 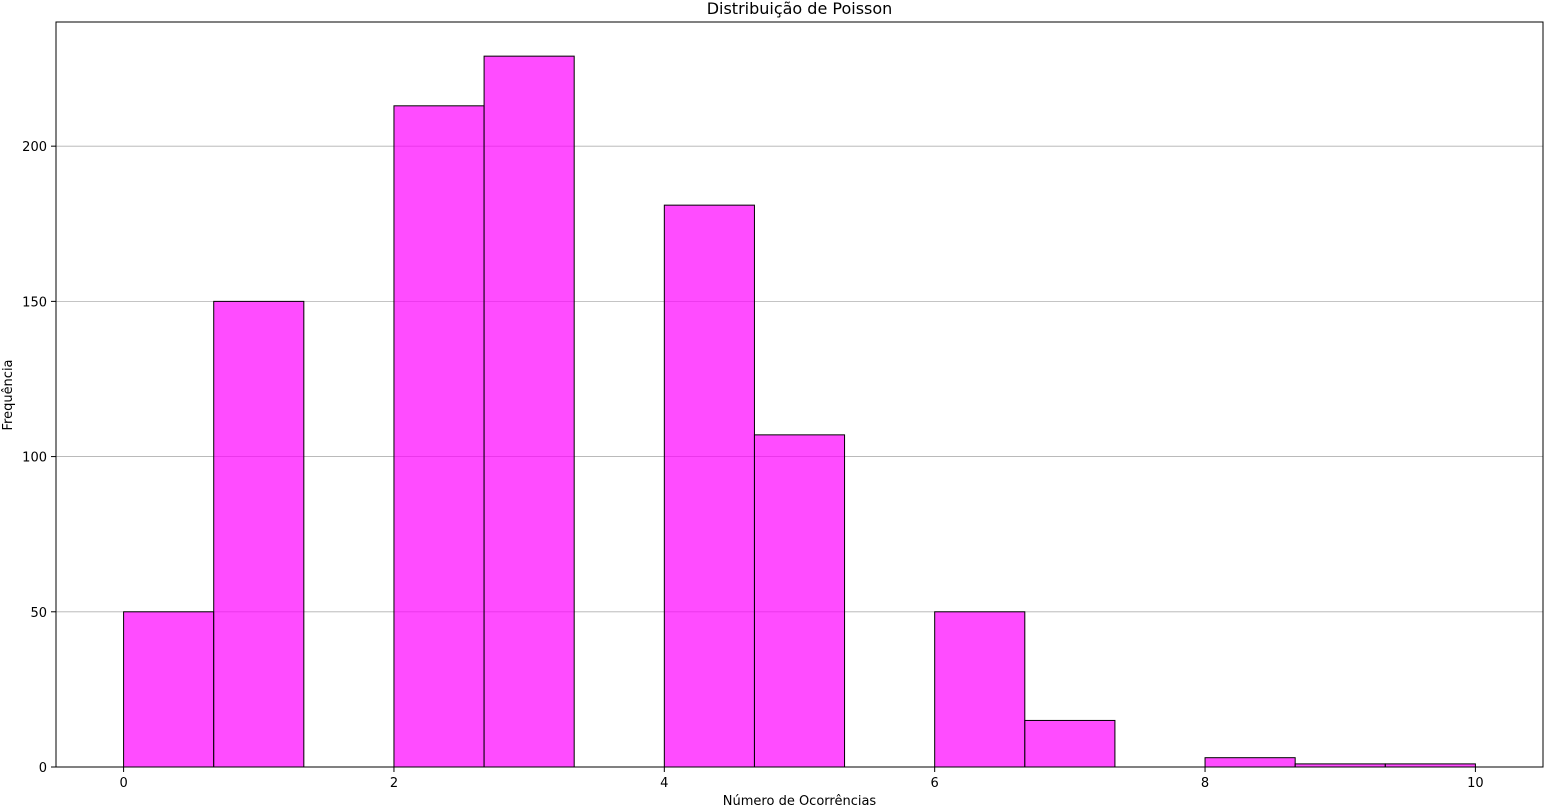 What do you see at coordinates (34, 147) in the screenshot?
I see `y-tick-label-200: 200` at bounding box center [34, 147].